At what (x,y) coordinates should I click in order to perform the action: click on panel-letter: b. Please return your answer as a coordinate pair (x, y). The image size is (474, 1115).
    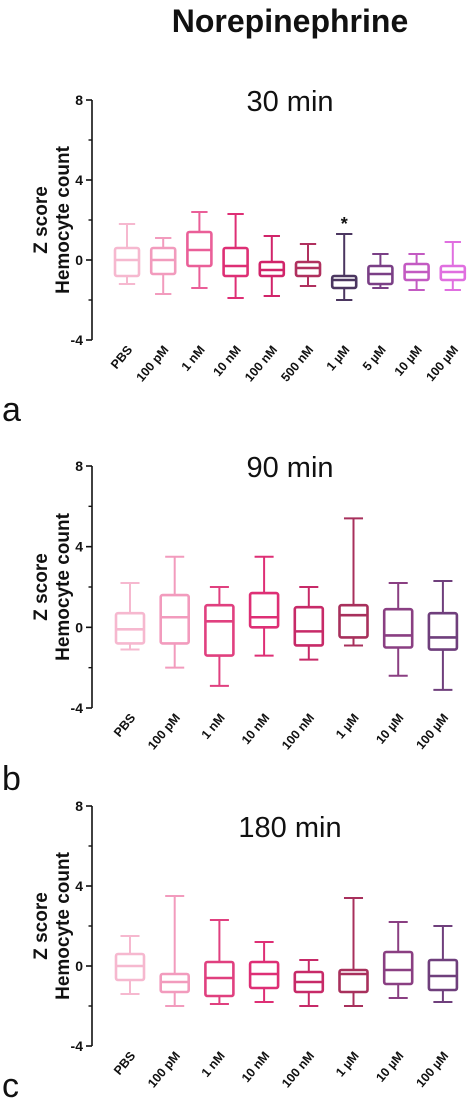
    Looking at the image, I should click on (11, 779).